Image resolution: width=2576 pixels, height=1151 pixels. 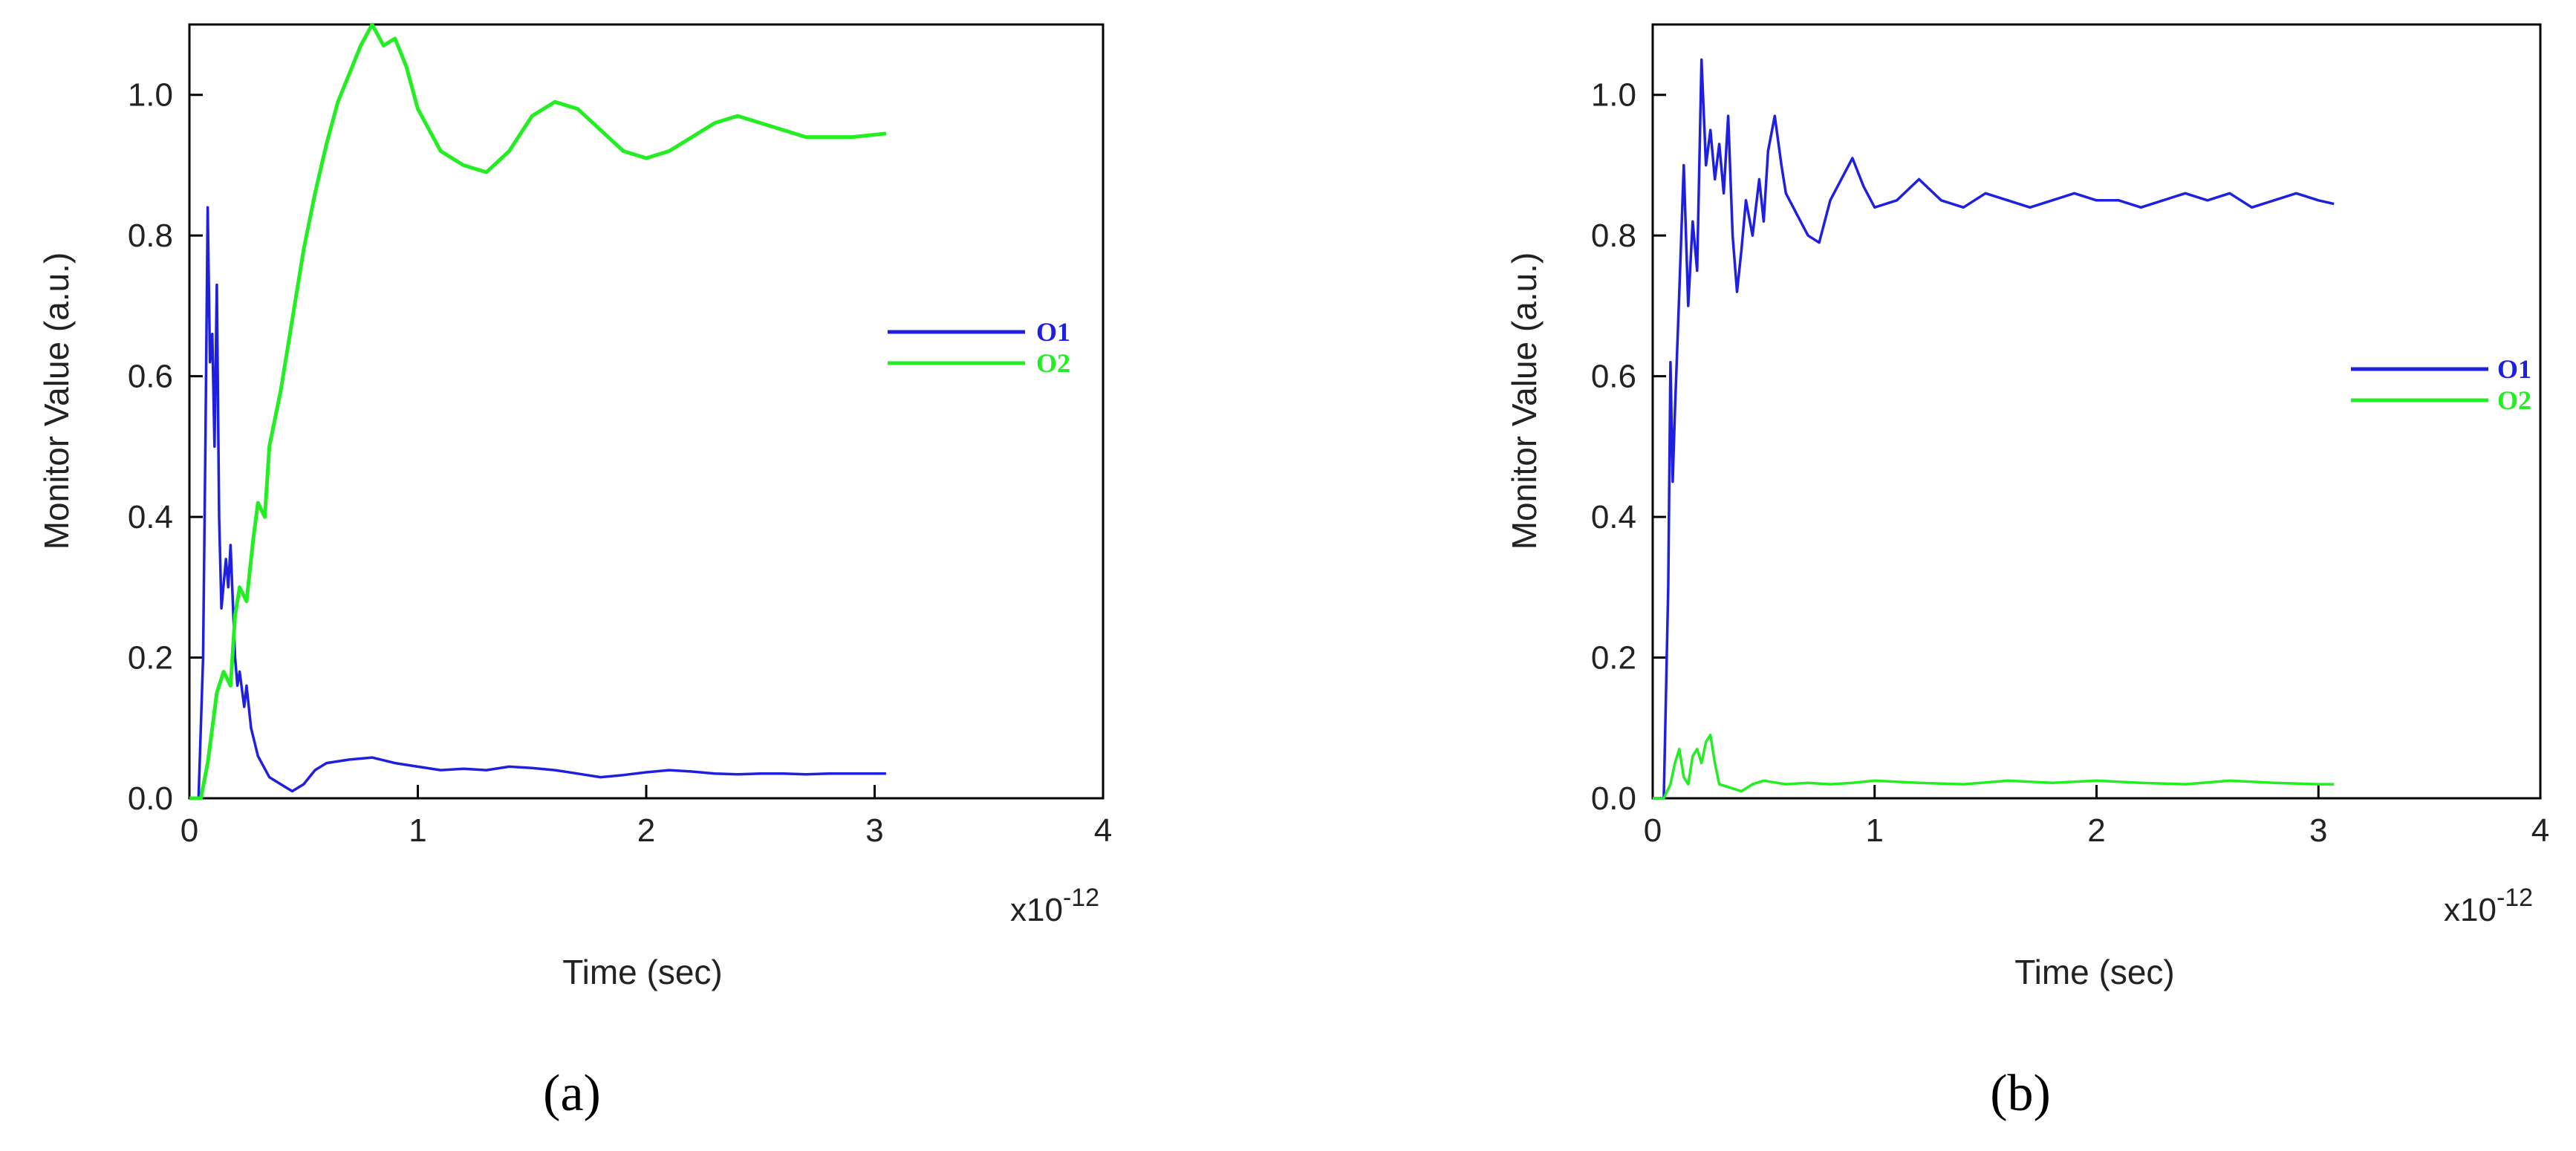 I want to click on x-tick-label-b-1: 1, so click(x=1875, y=830).